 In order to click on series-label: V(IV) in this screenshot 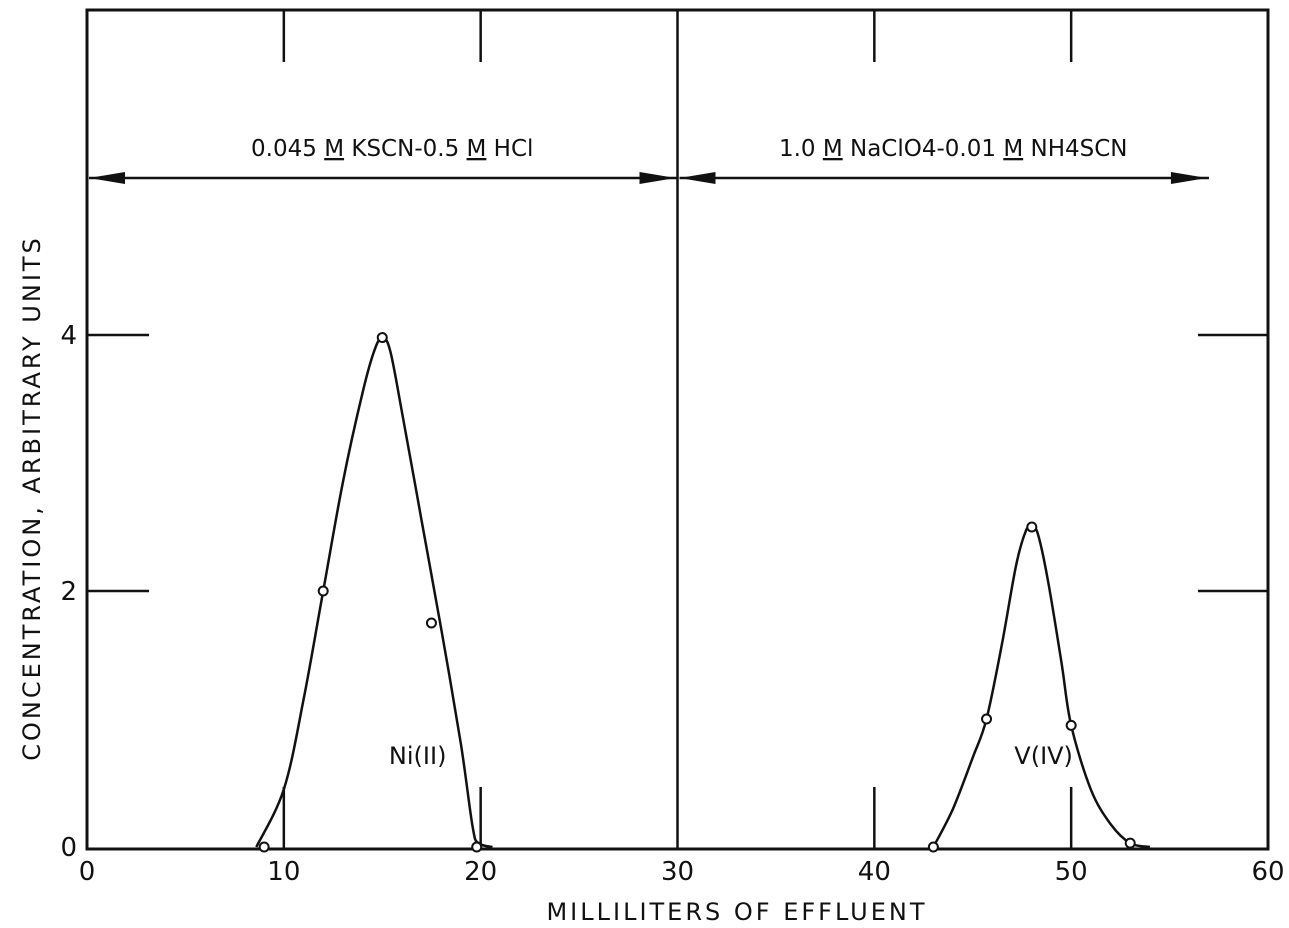, I will do `click(1043, 756)`.